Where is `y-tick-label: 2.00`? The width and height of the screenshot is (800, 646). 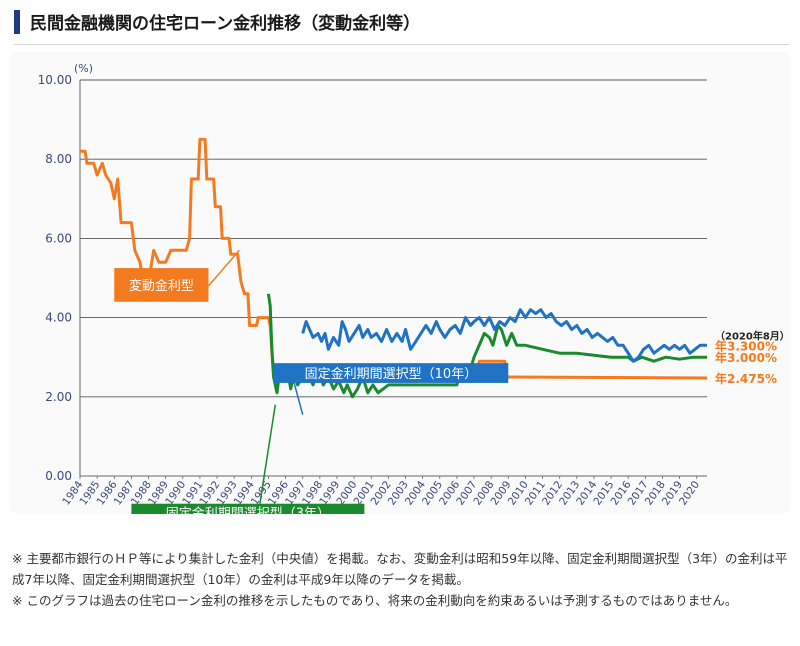
y-tick-label: 2.00 is located at coordinates (58, 397).